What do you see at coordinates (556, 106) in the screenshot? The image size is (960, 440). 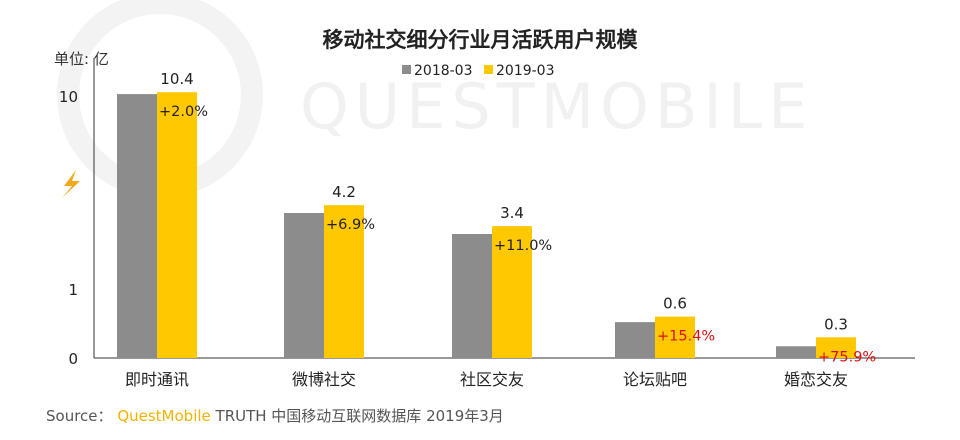 I see `watermark-text: QUESTMOBILE` at bounding box center [556, 106].